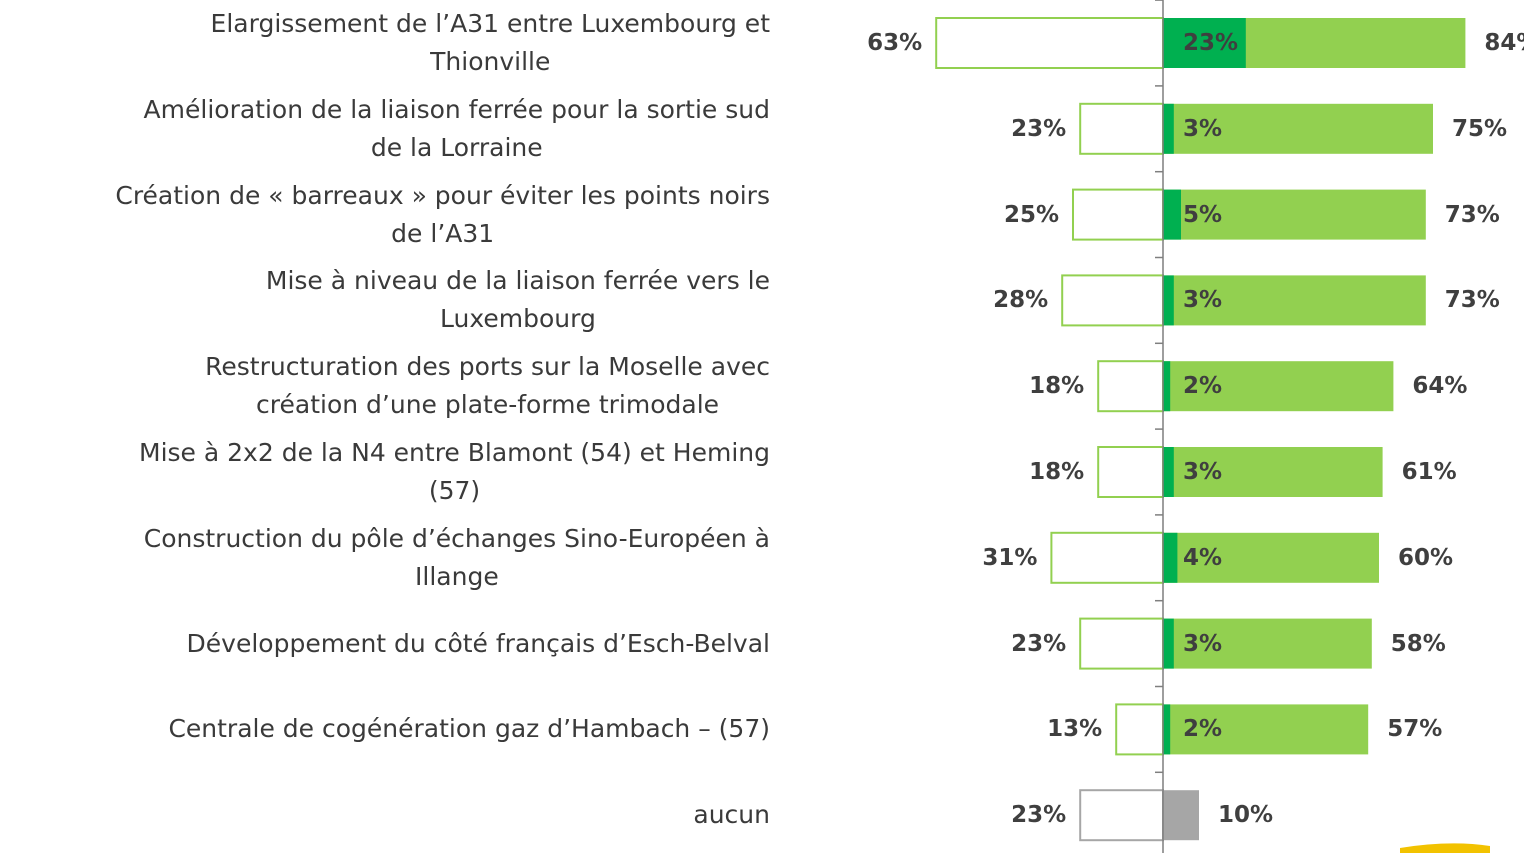 The height and width of the screenshot is (853, 1524). Describe the element at coordinates (1418, 643) in the screenshot. I see `right-value-label: 58%` at that location.